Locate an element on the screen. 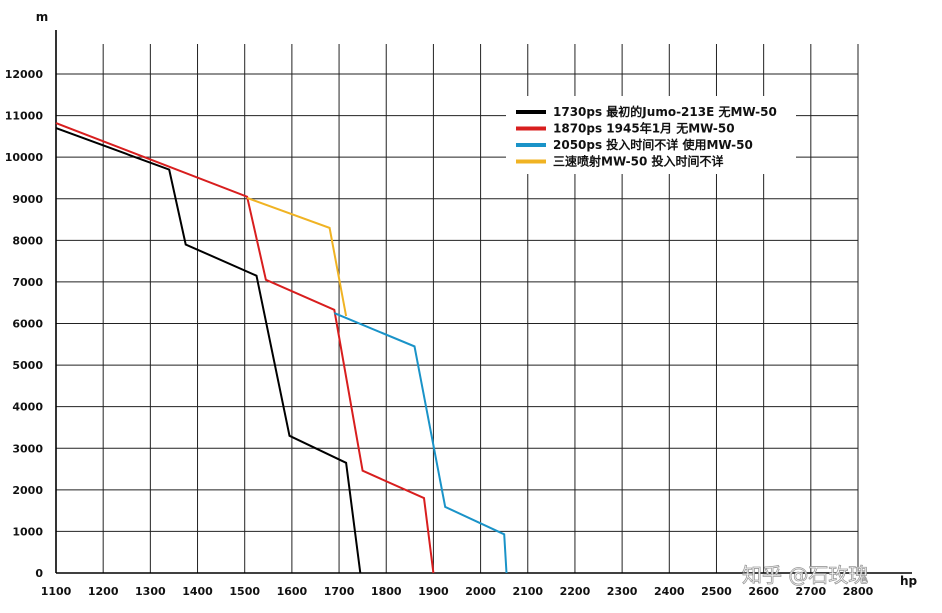 The width and height of the screenshot is (942, 613). x-tick-label: 1200 is located at coordinates (103, 591).